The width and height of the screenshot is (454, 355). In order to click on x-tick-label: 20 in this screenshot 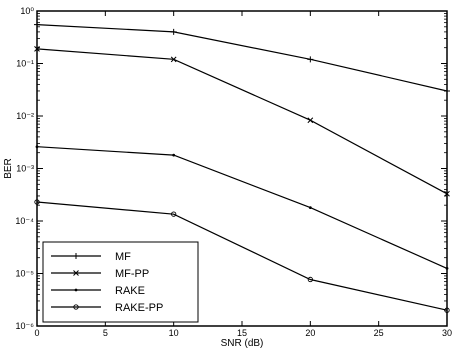, I will do `click(310, 333)`.